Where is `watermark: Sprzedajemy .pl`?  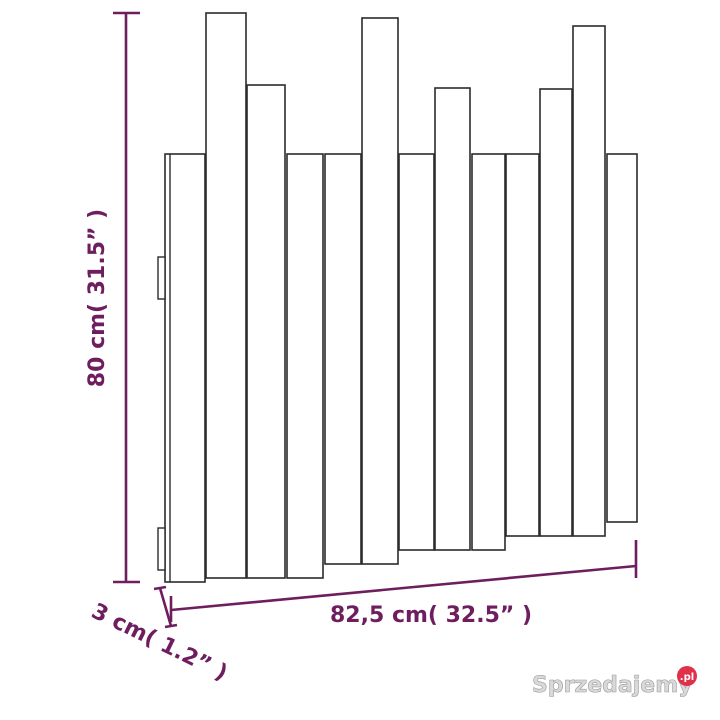 watermark: Sprzedajemy .pl is located at coordinates (614, 682).